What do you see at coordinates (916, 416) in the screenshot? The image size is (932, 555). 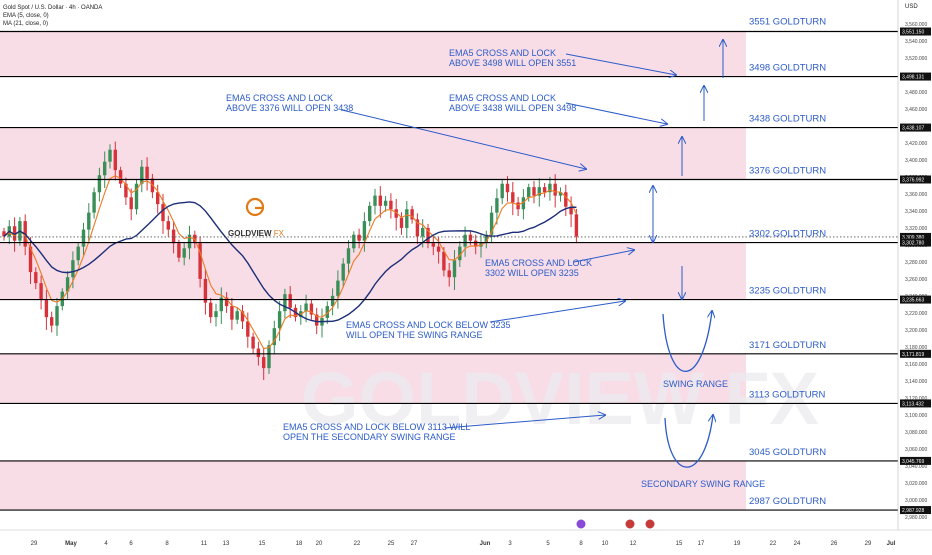 I see `price-tick: 3,100.000` at bounding box center [916, 416].